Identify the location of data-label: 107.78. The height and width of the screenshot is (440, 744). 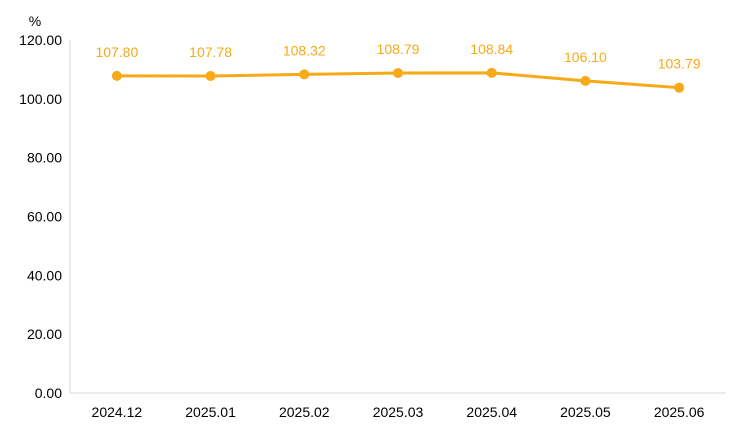
(210, 52).